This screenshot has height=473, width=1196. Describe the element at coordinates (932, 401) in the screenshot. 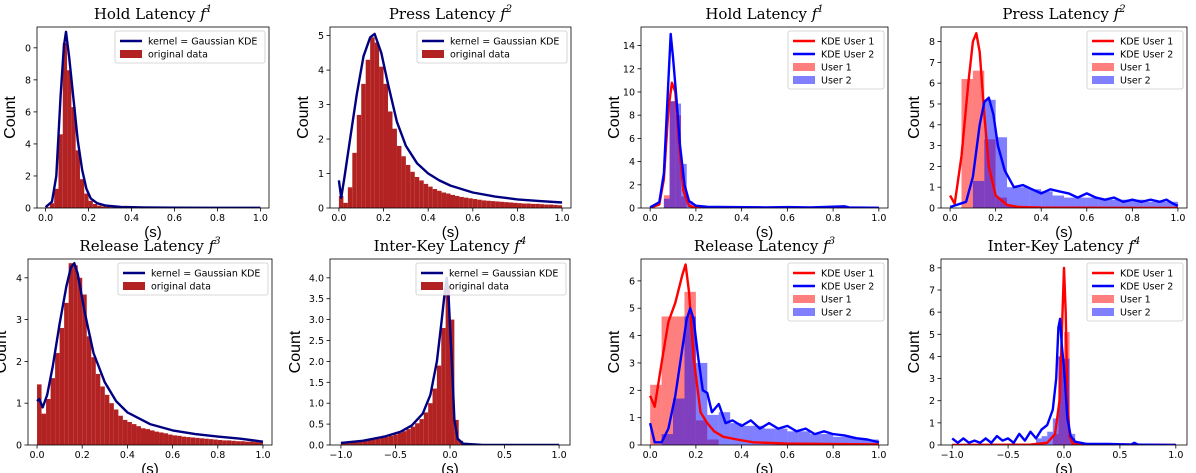

I see `y-tick-label: 2` at that location.